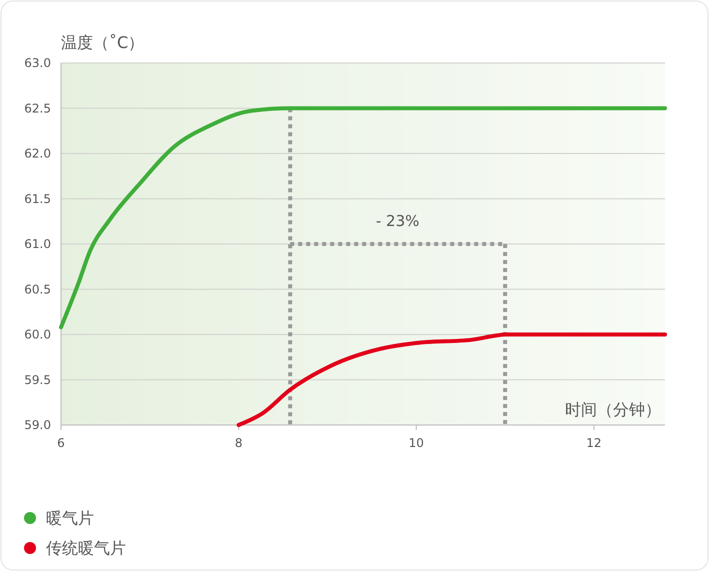 The image size is (709, 571). What do you see at coordinates (37, 289) in the screenshot?
I see `y-tick-label: 60.5` at bounding box center [37, 289].